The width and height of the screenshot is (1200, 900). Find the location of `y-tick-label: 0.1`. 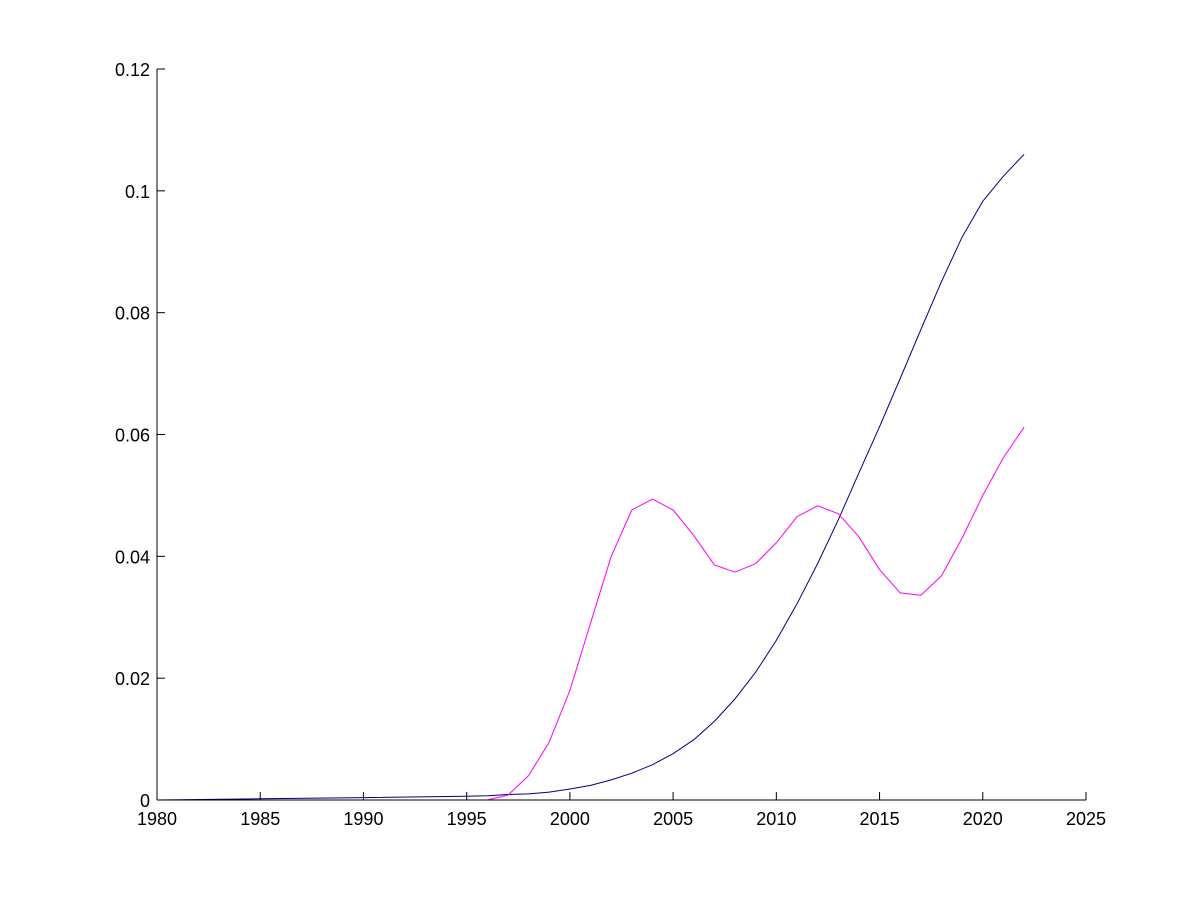

y-tick-label: 0.1 is located at coordinates (137, 192).